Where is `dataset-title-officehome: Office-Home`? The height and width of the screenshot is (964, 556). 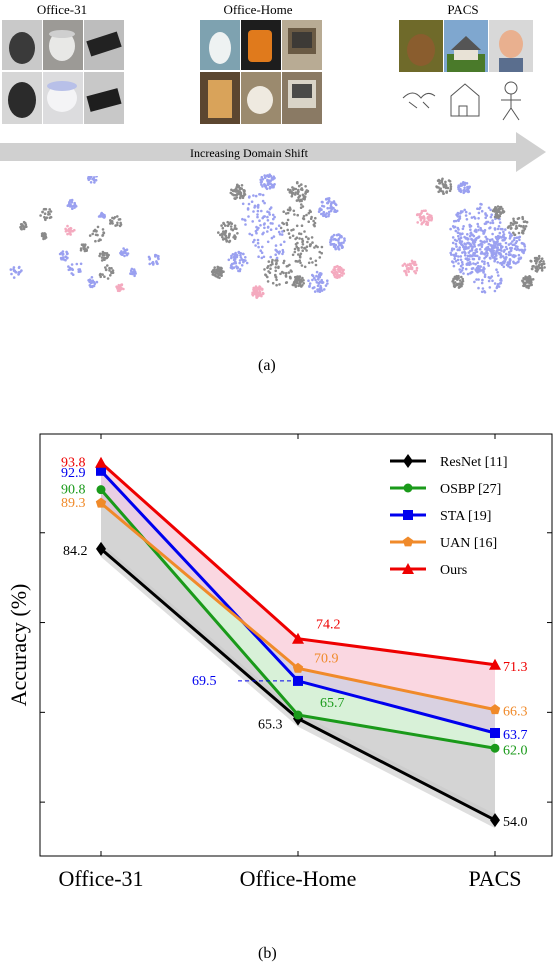
dataset-title-officehome: Office-Home is located at coordinates (258, 9).